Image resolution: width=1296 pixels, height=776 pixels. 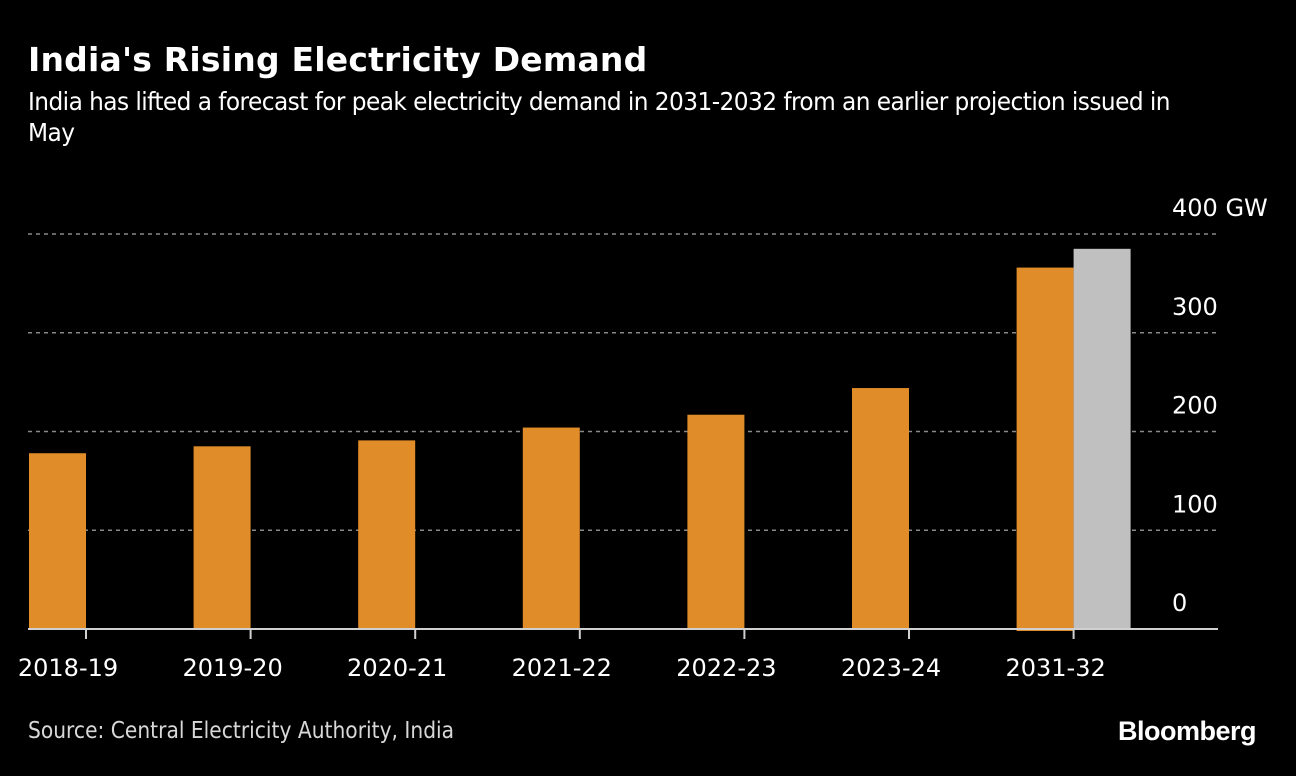 I want to click on x-axis, so click(x=623, y=633).